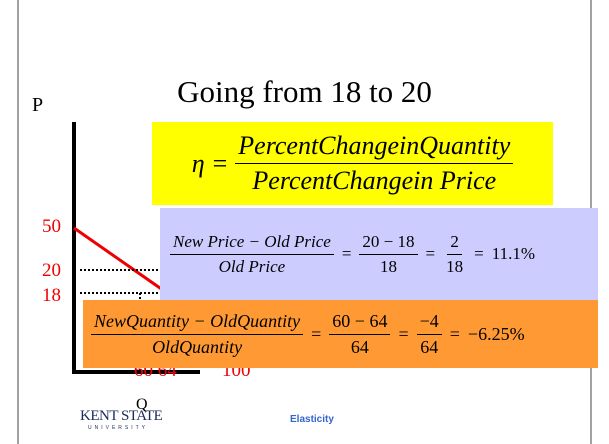  Describe the element at coordinates (122, 261) in the screenshot. I see `demand-curve` at that location.